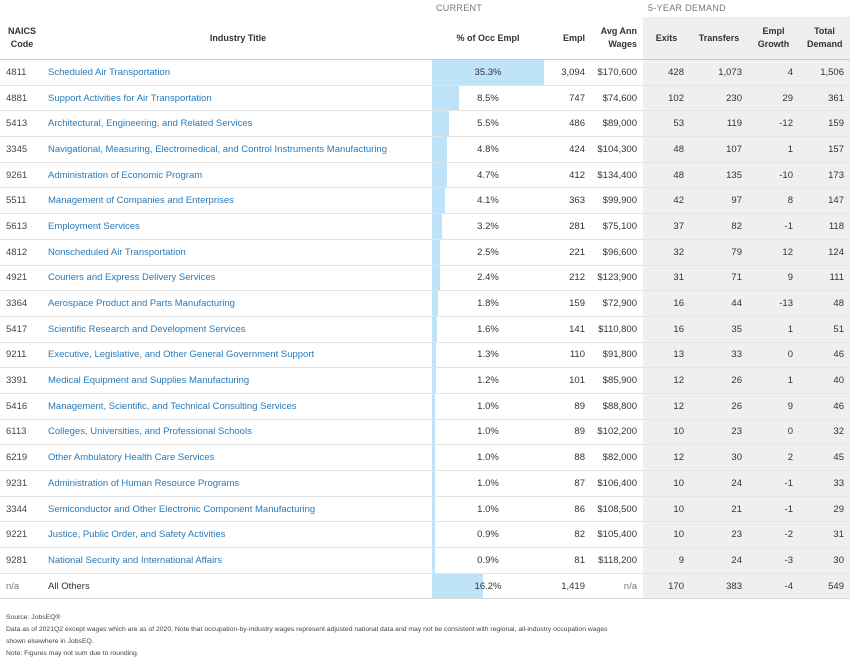 Image resolution: width=850 pixels, height=663 pixels. I want to click on total-demand-cell: 32, so click(824, 432).